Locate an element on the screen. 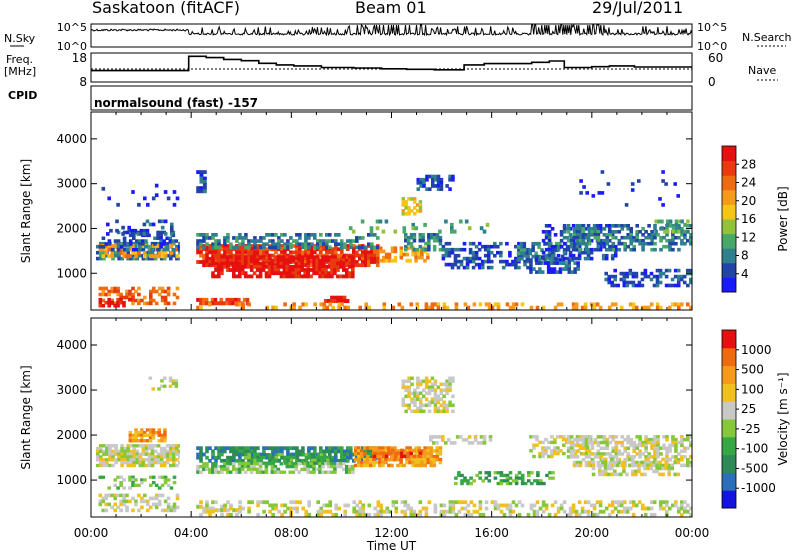 The height and width of the screenshot is (554, 800). velocity-colorbar-tick-label: 100 is located at coordinates (752, 389).